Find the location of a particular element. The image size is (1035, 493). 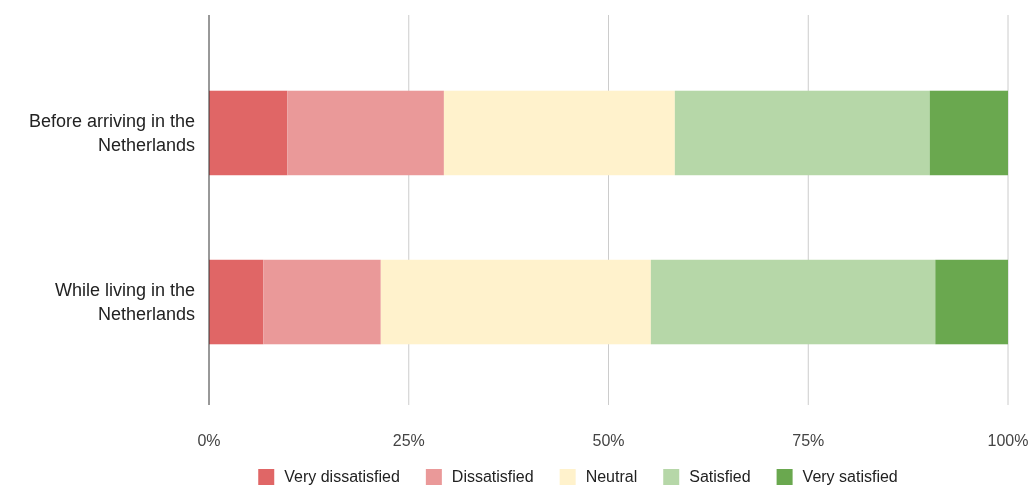

legend-label: Very satisfied is located at coordinates (850, 476).